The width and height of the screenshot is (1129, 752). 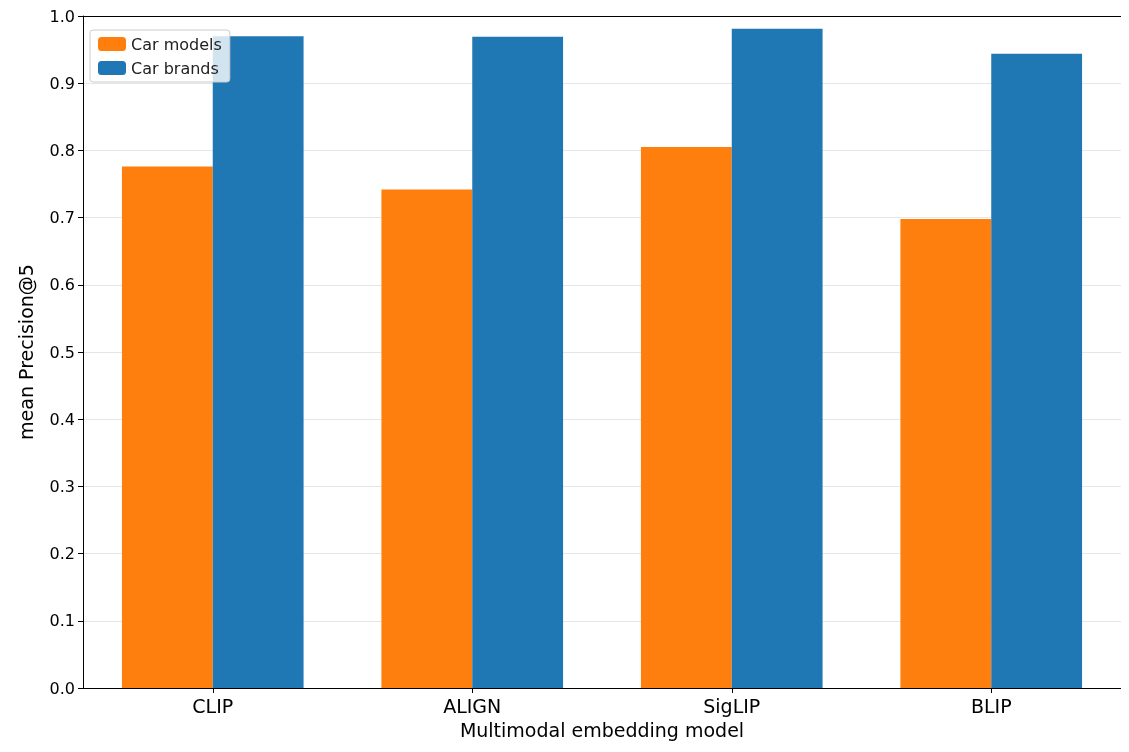 What do you see at coordinates (732, 705) in the screenshot?
I see `x-tick-label: SigLIP` at bounding box center [732, 705].